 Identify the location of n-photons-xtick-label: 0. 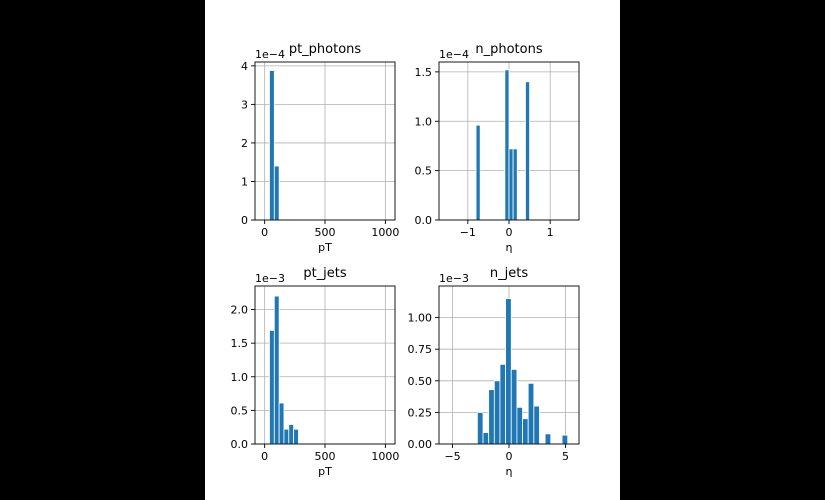
(509, 232).